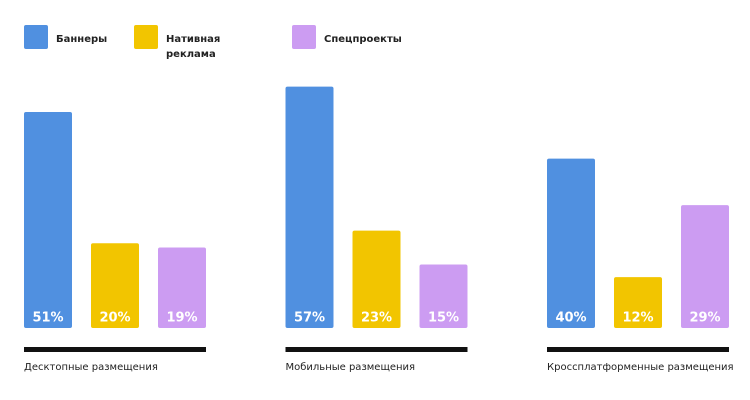  What do you see at coordinates (570, 318) in the screenshot?
I see `value-label: 40%` at bounding box center [570, 318].